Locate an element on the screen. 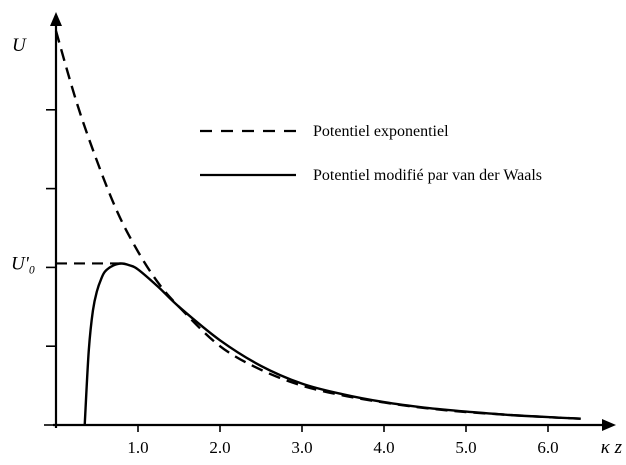 The width and height of the screenshot is (626, 465). x-tick-label: 2.0 is located at coordinates (219, 447).